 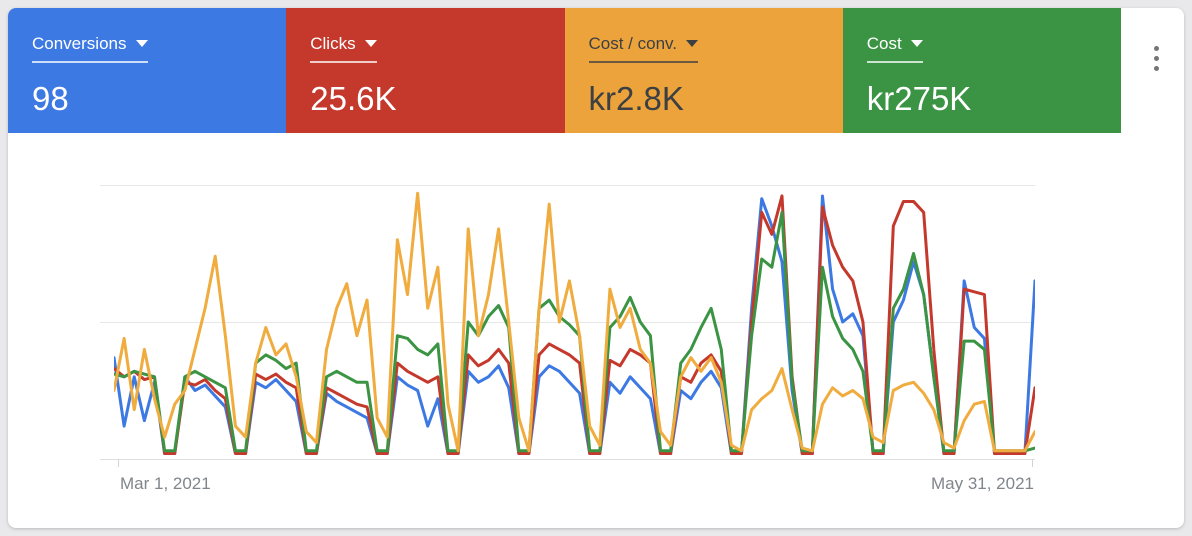 I want to click on metric-selector-conversions: Conversions, so click(x=90, y=48).